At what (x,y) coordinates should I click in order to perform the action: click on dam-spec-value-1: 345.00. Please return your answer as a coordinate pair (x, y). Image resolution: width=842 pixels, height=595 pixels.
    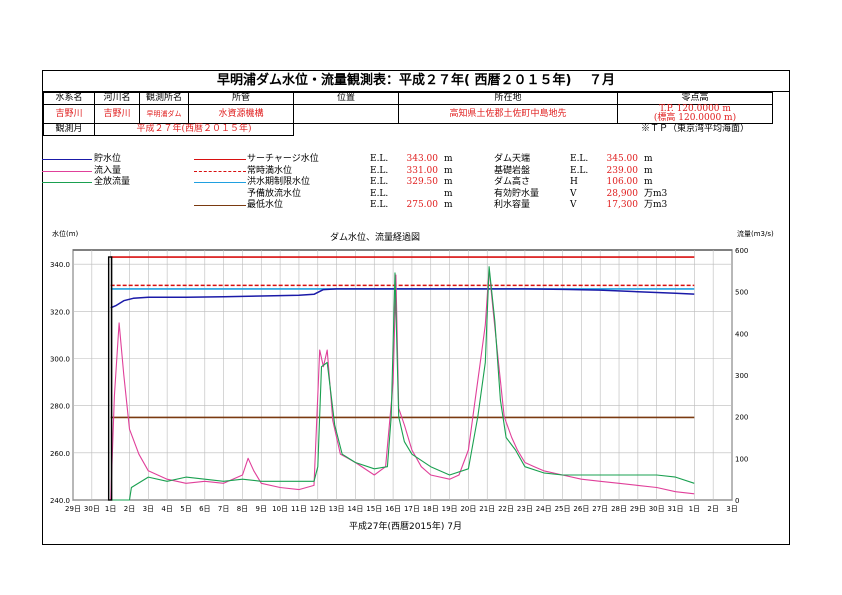
    Looking at the image, I should click on (622, 159).